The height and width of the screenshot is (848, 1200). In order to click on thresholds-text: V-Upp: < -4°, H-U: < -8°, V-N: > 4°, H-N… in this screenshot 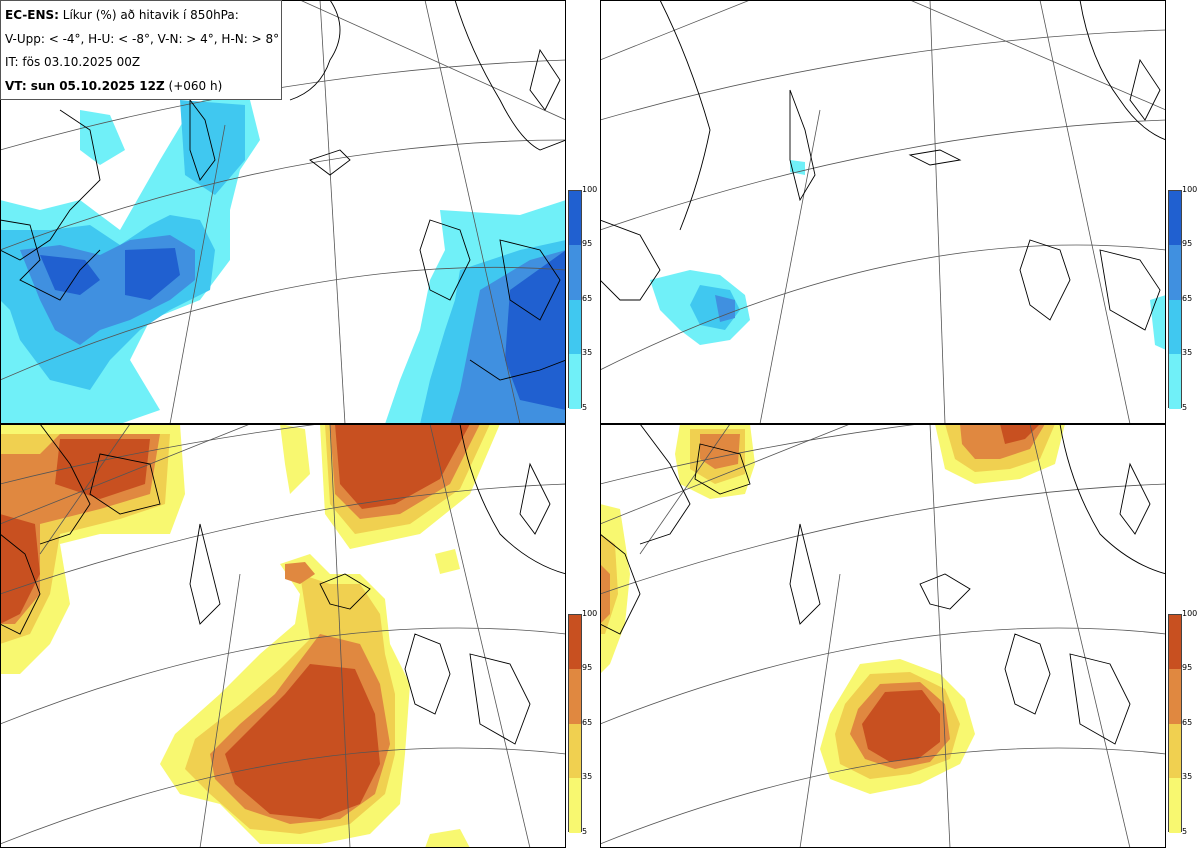, I will do `click(142, 38)`.